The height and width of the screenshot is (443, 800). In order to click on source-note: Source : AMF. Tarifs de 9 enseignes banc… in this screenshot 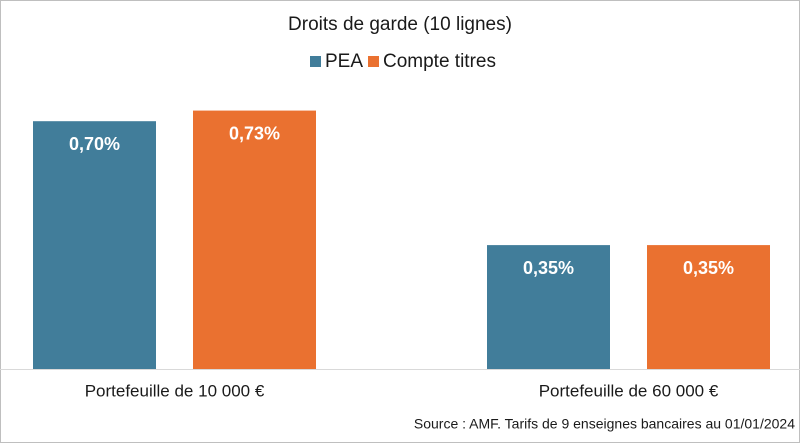, I will do `click(604, 424)`.